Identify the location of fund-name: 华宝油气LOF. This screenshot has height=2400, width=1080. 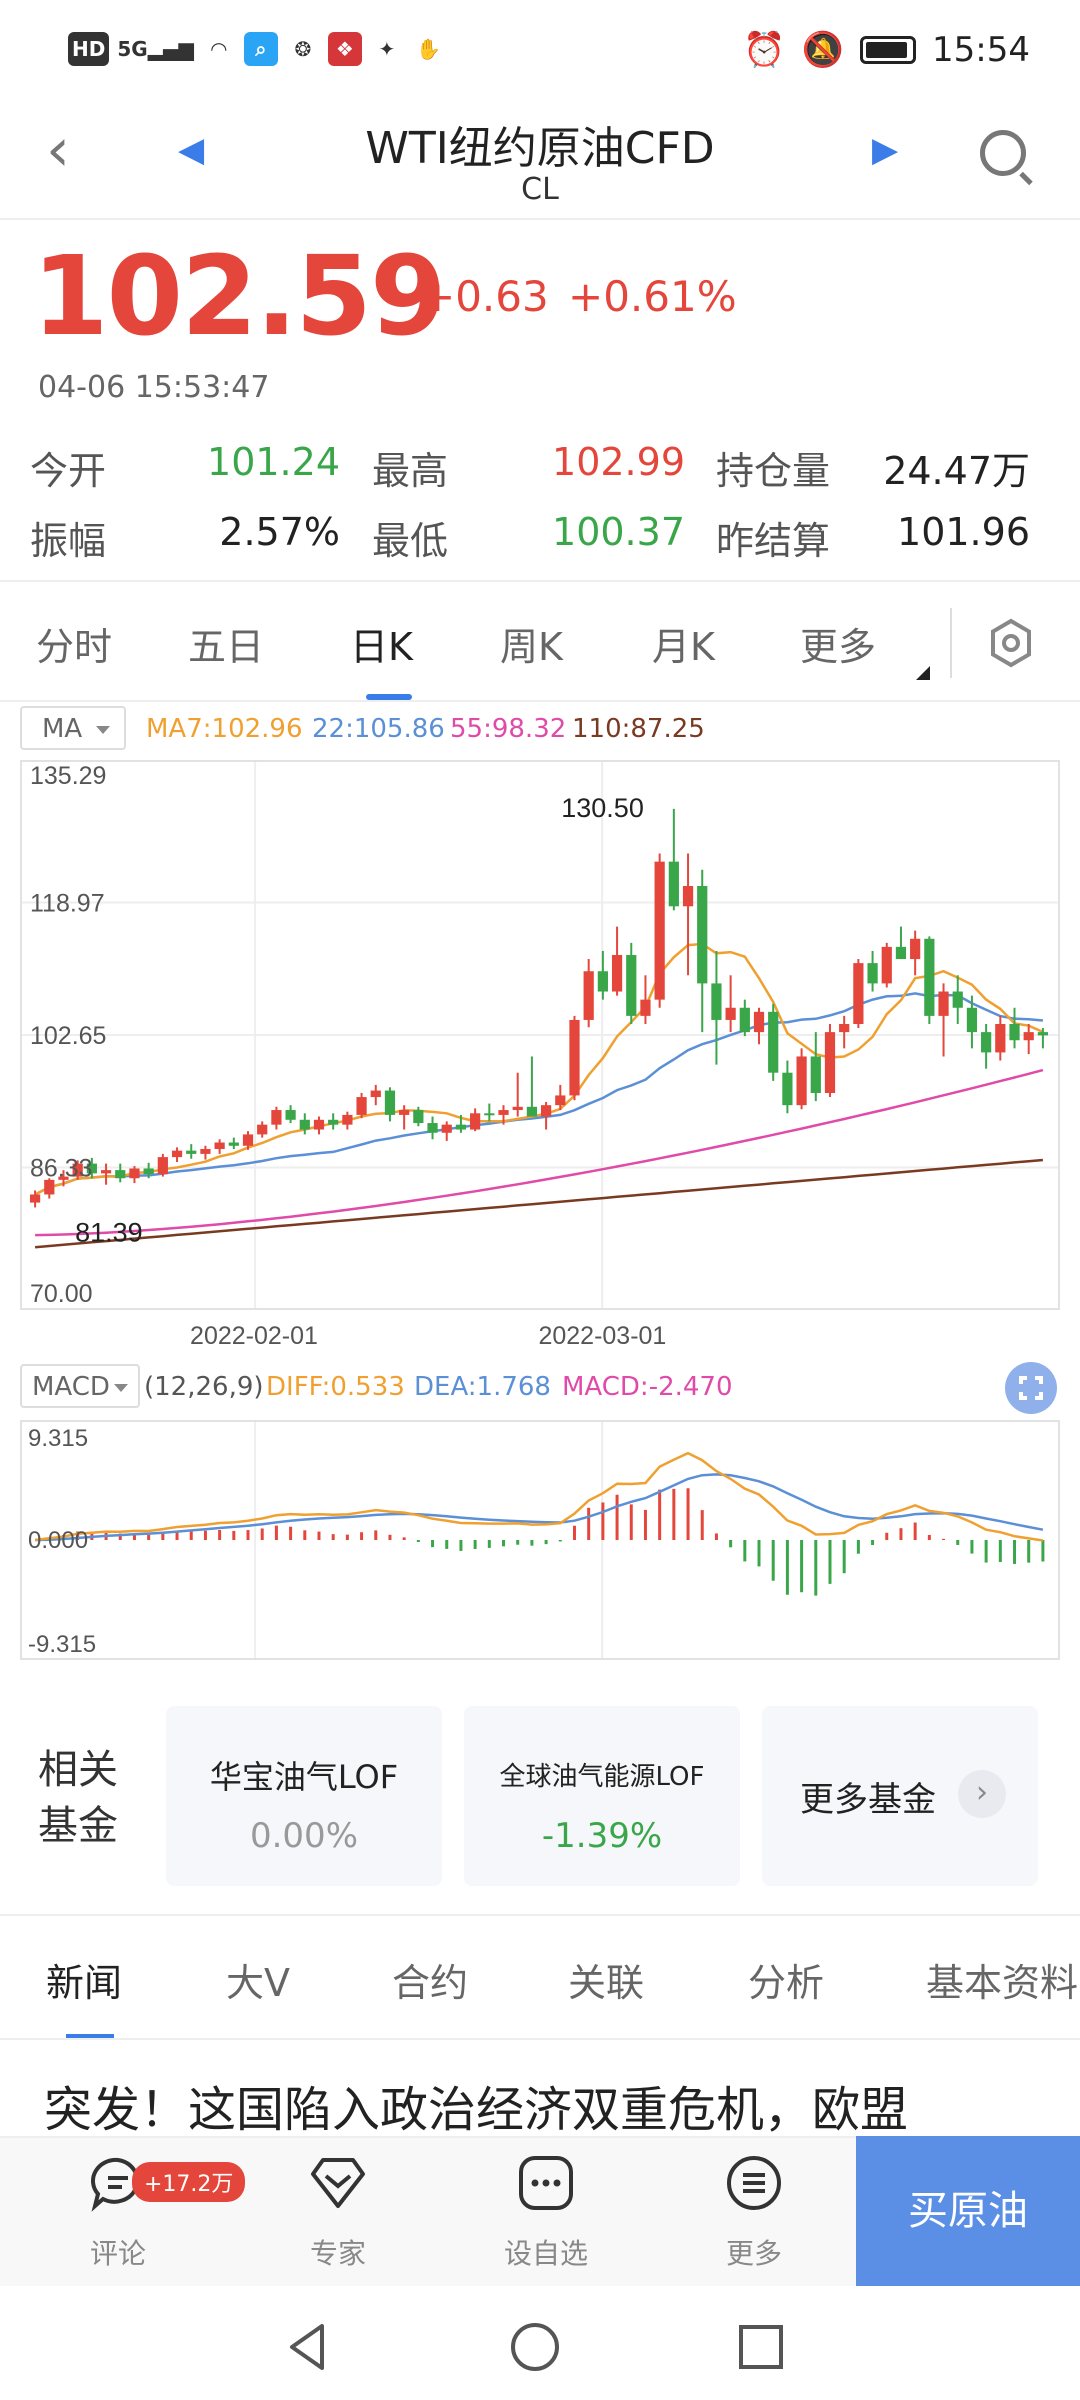
(304, 1777).